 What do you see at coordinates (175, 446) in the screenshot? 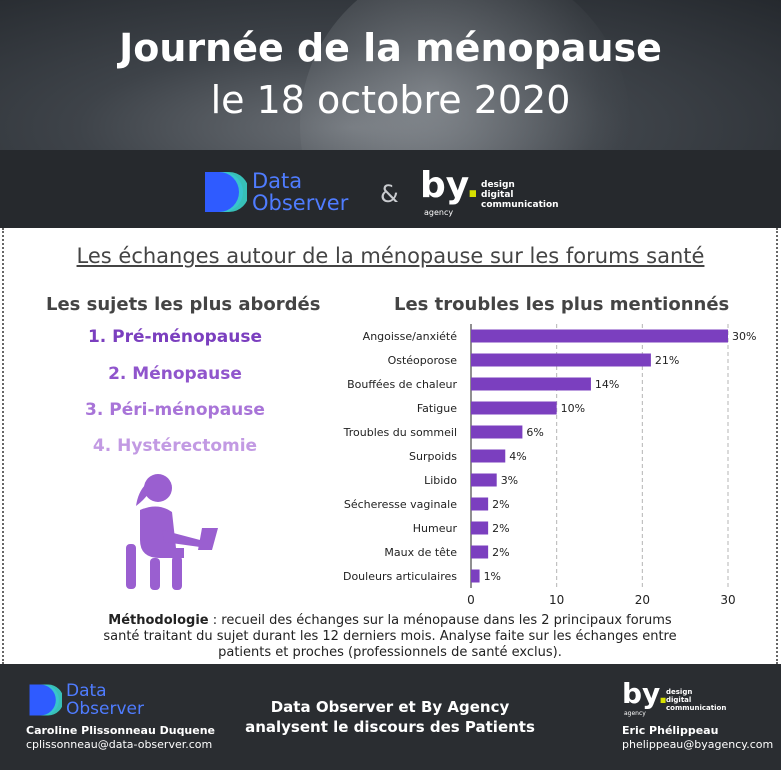
I see `topic-item: 4. Hystérectomie` at bounding box center [175, 446].